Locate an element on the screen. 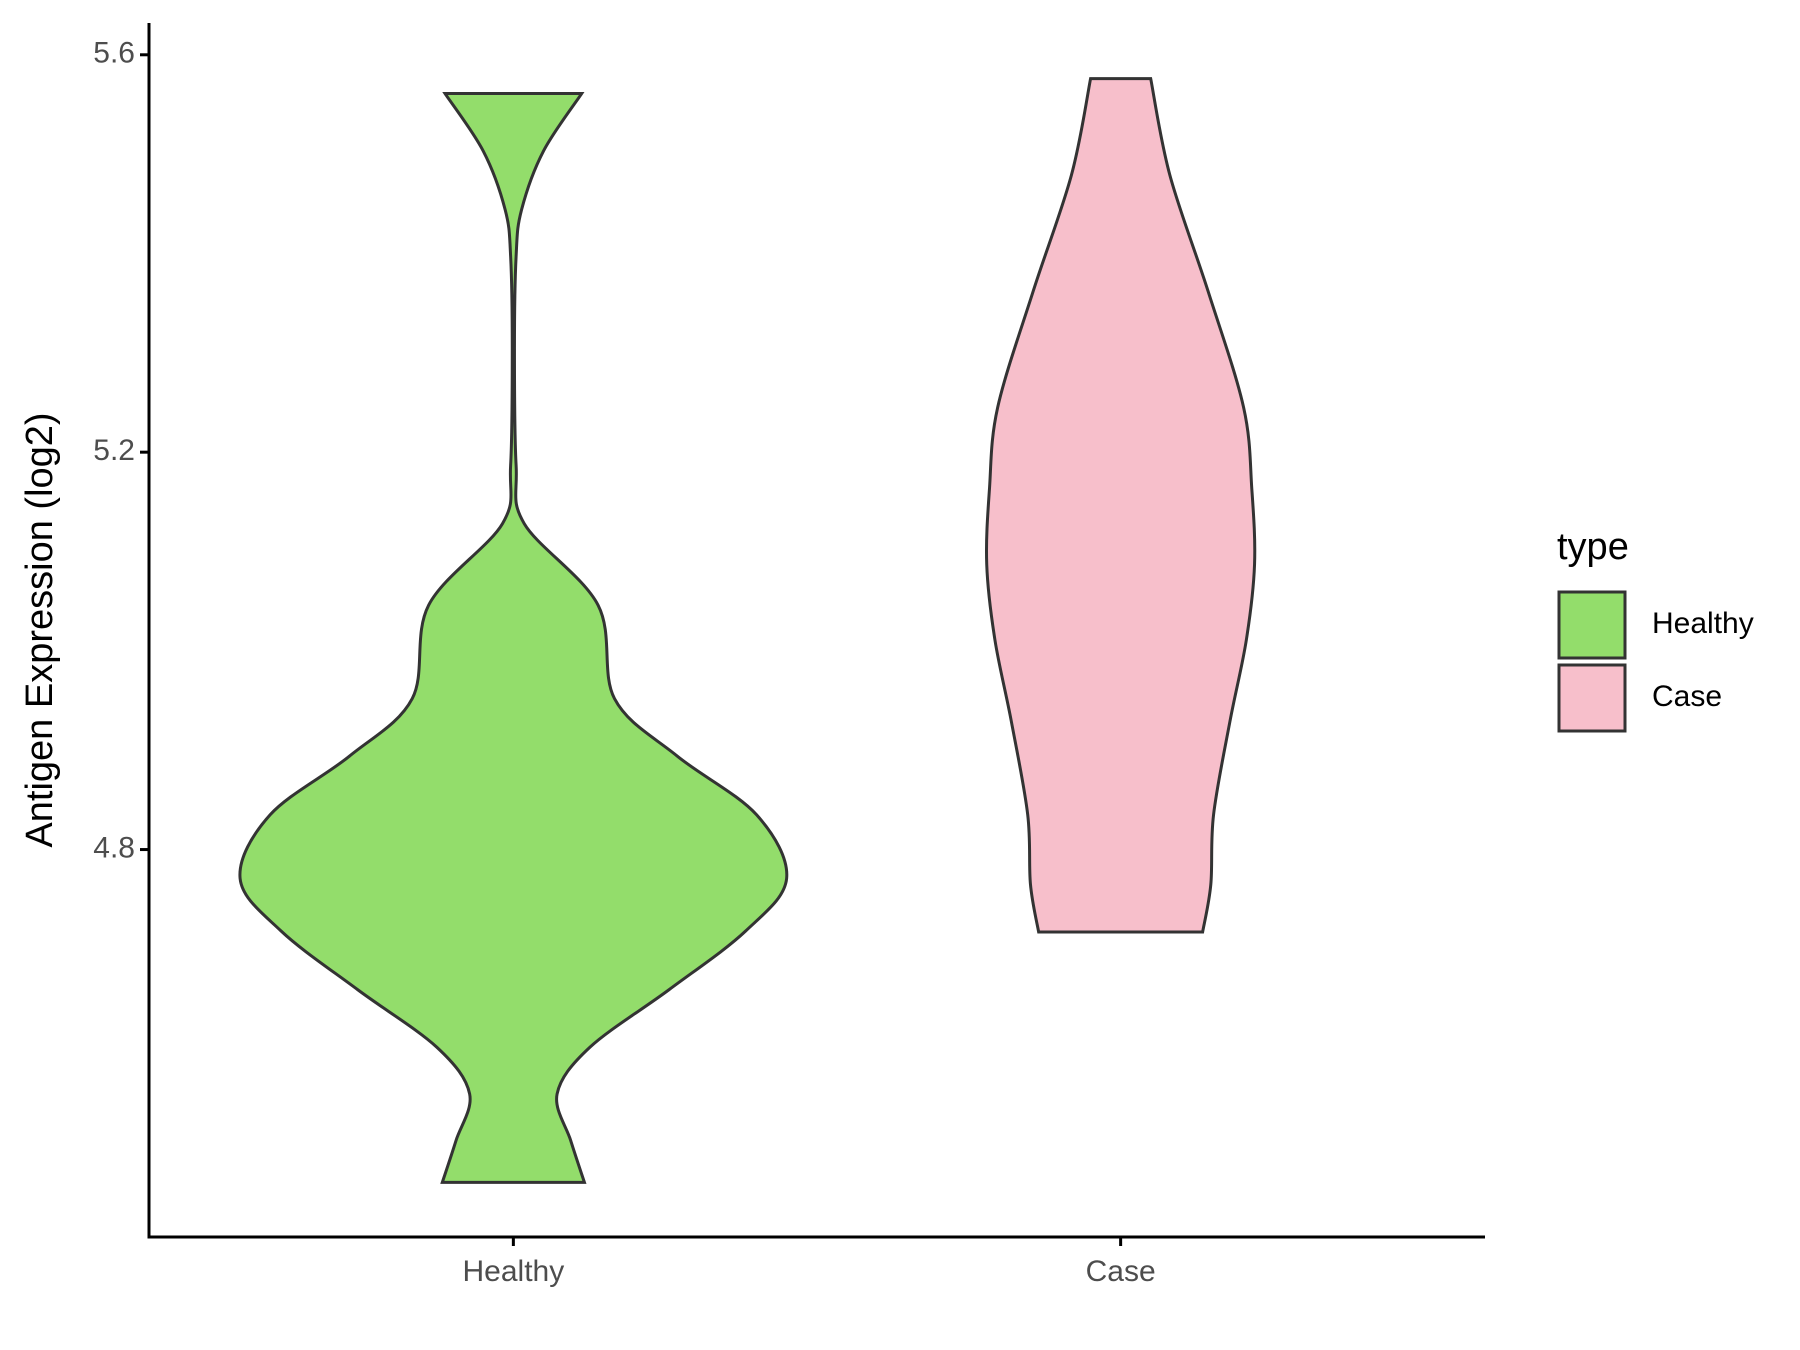 The image size is (1800, 1350). legend-label: Case is located at coordinates (1687, 696).